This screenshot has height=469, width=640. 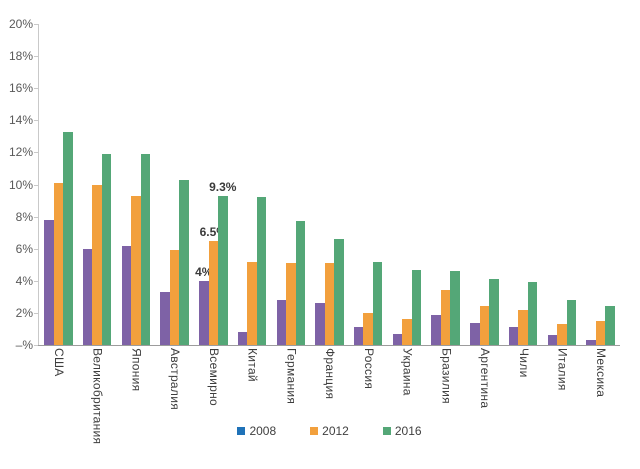 I want to click on legend-item-2016: 2016, so click(x=402, y=431).